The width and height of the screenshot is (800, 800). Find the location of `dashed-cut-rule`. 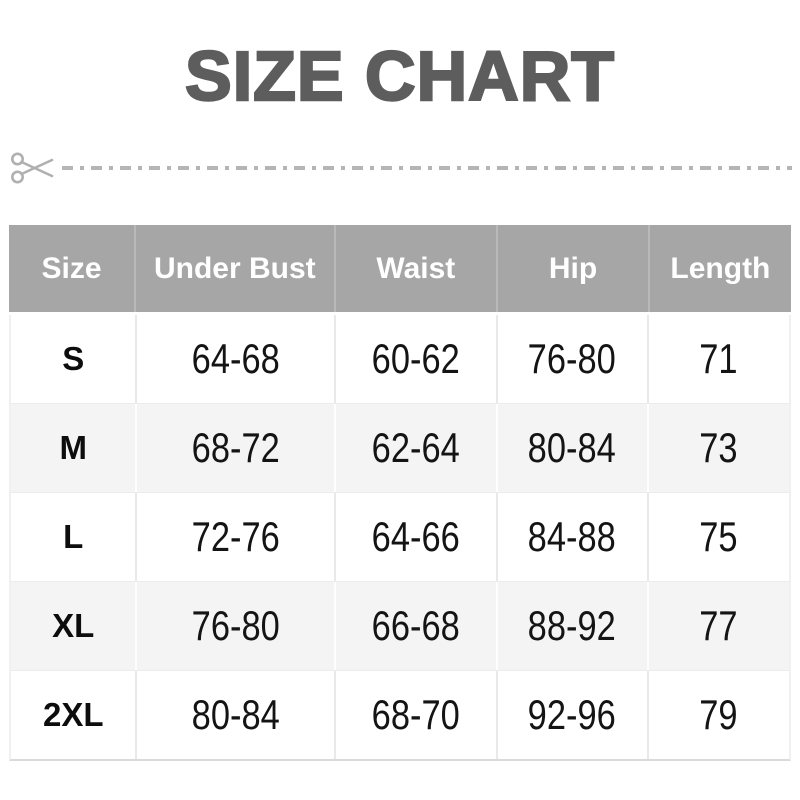

dashed-cut-rule is located at coordinates (427, 168).